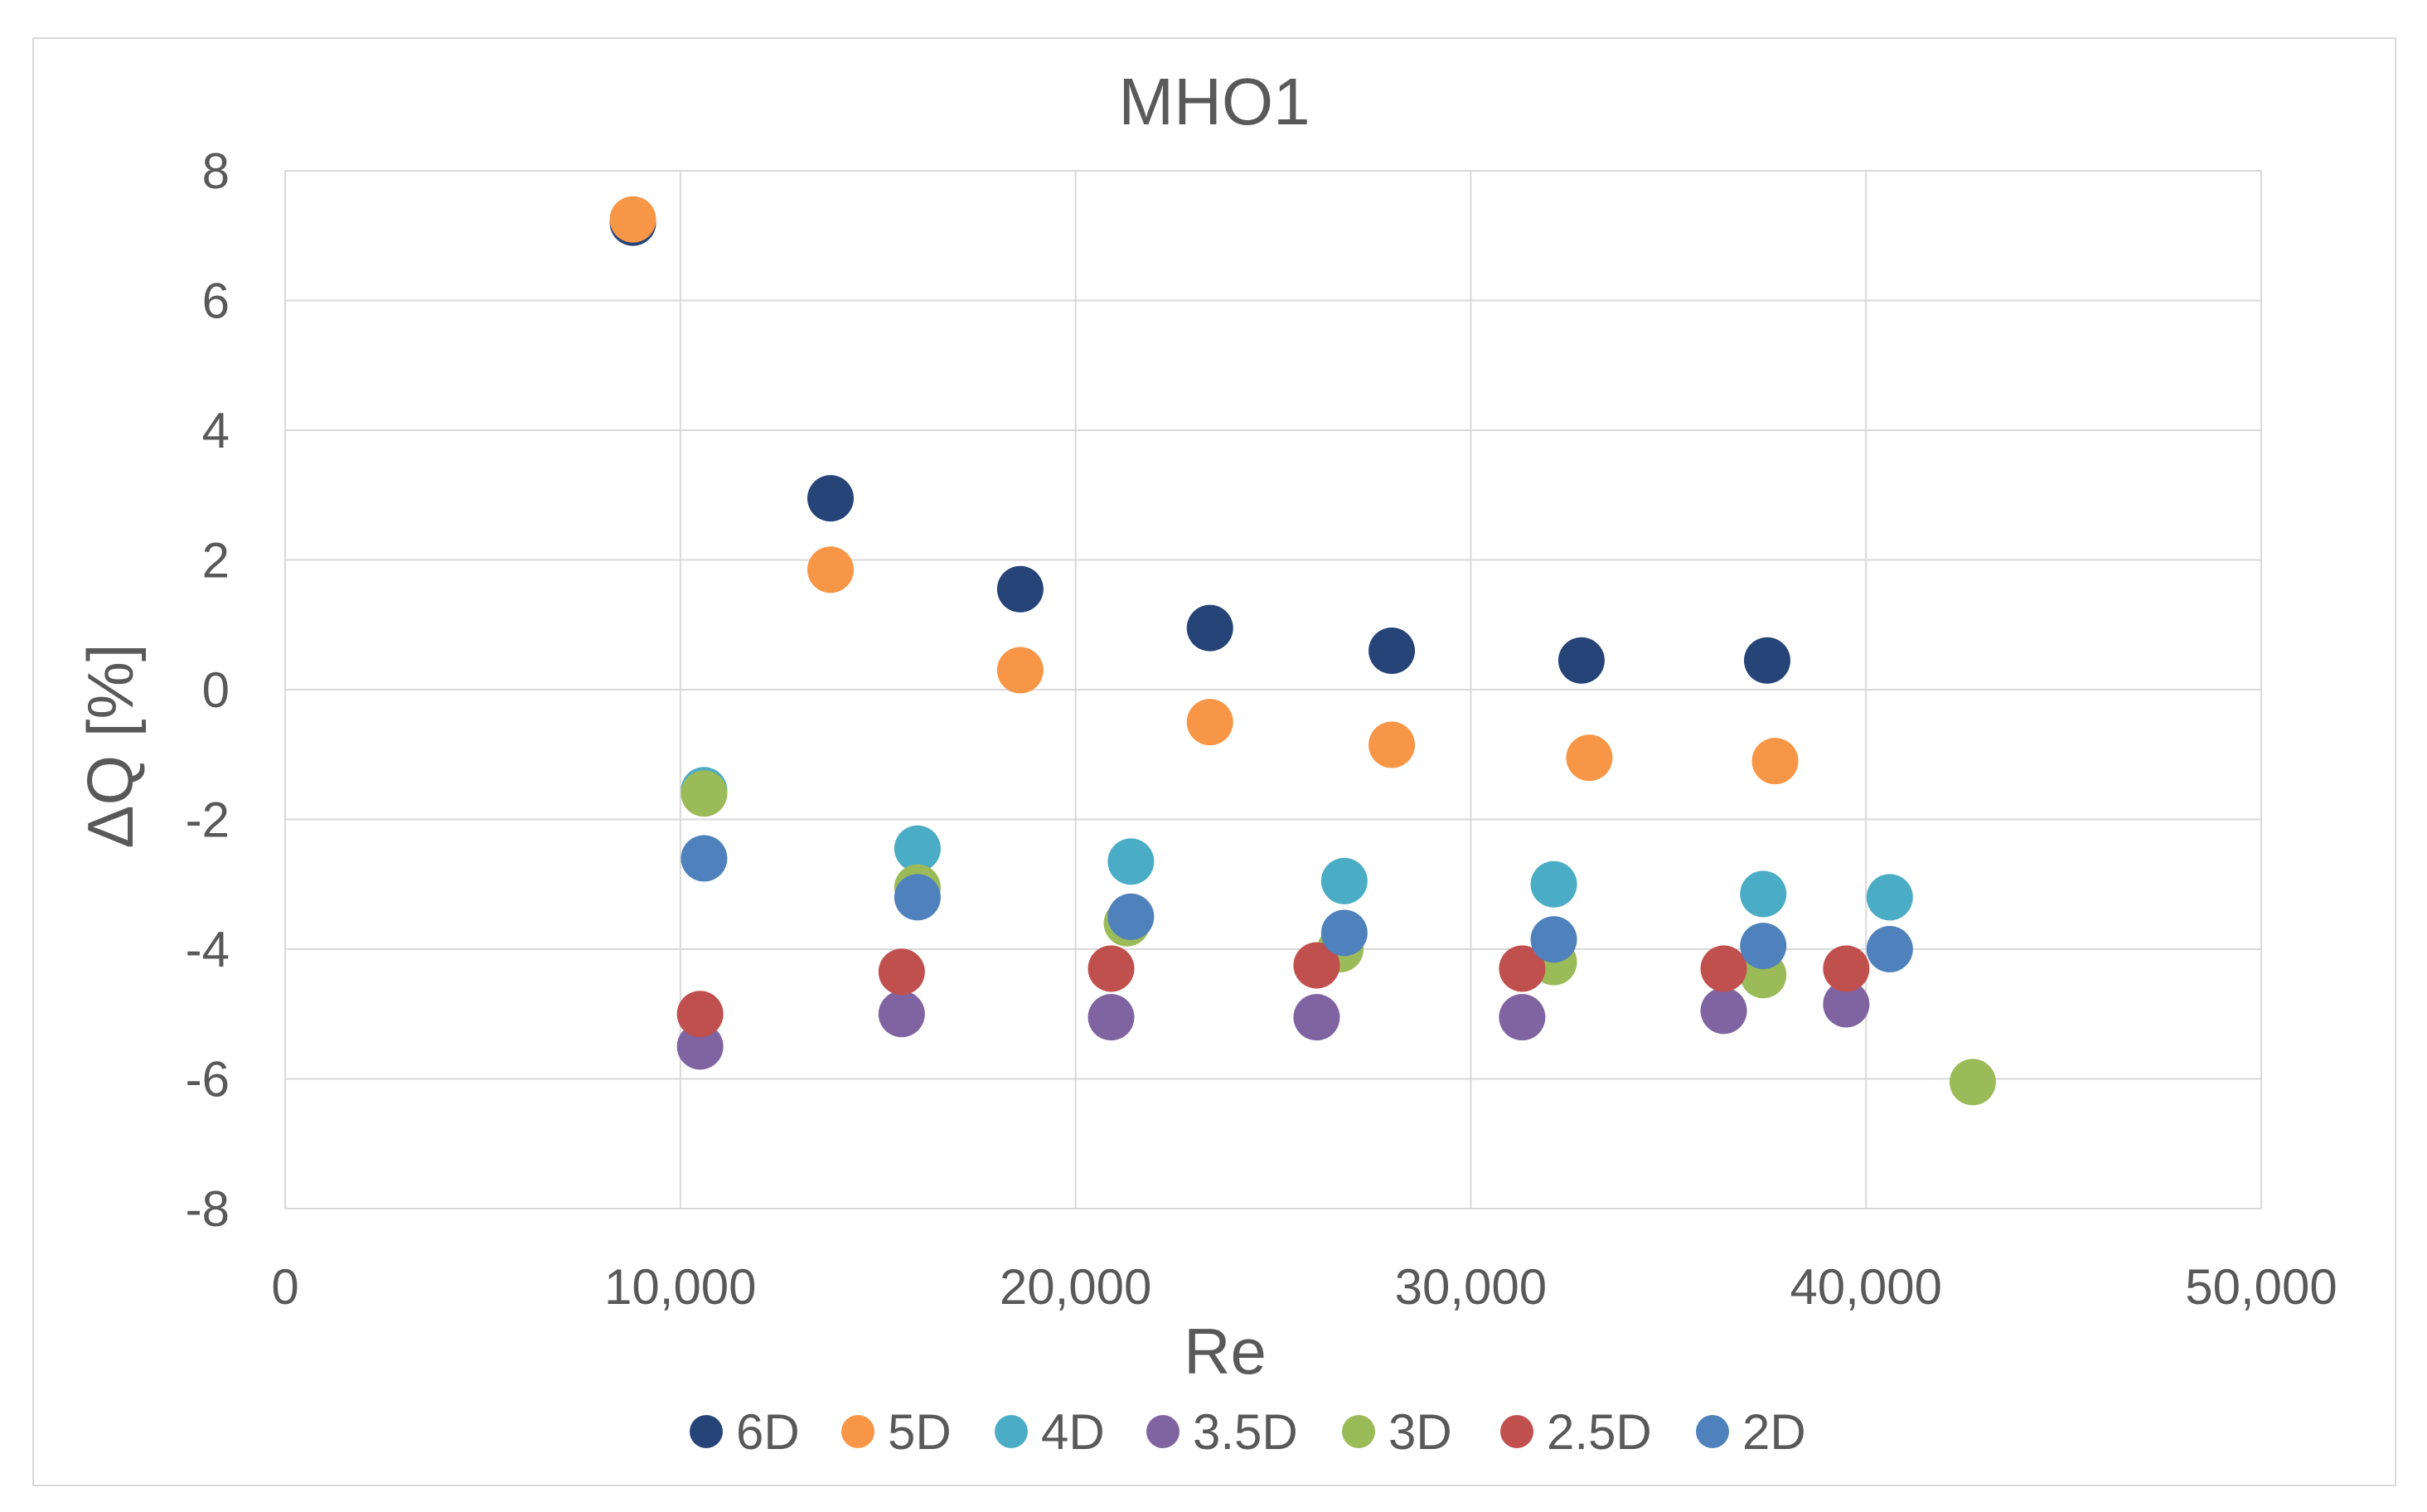 This screenshot has width=2427, height=1512. I want to click on legend-item: 2.5D, so click(1576, 1432).